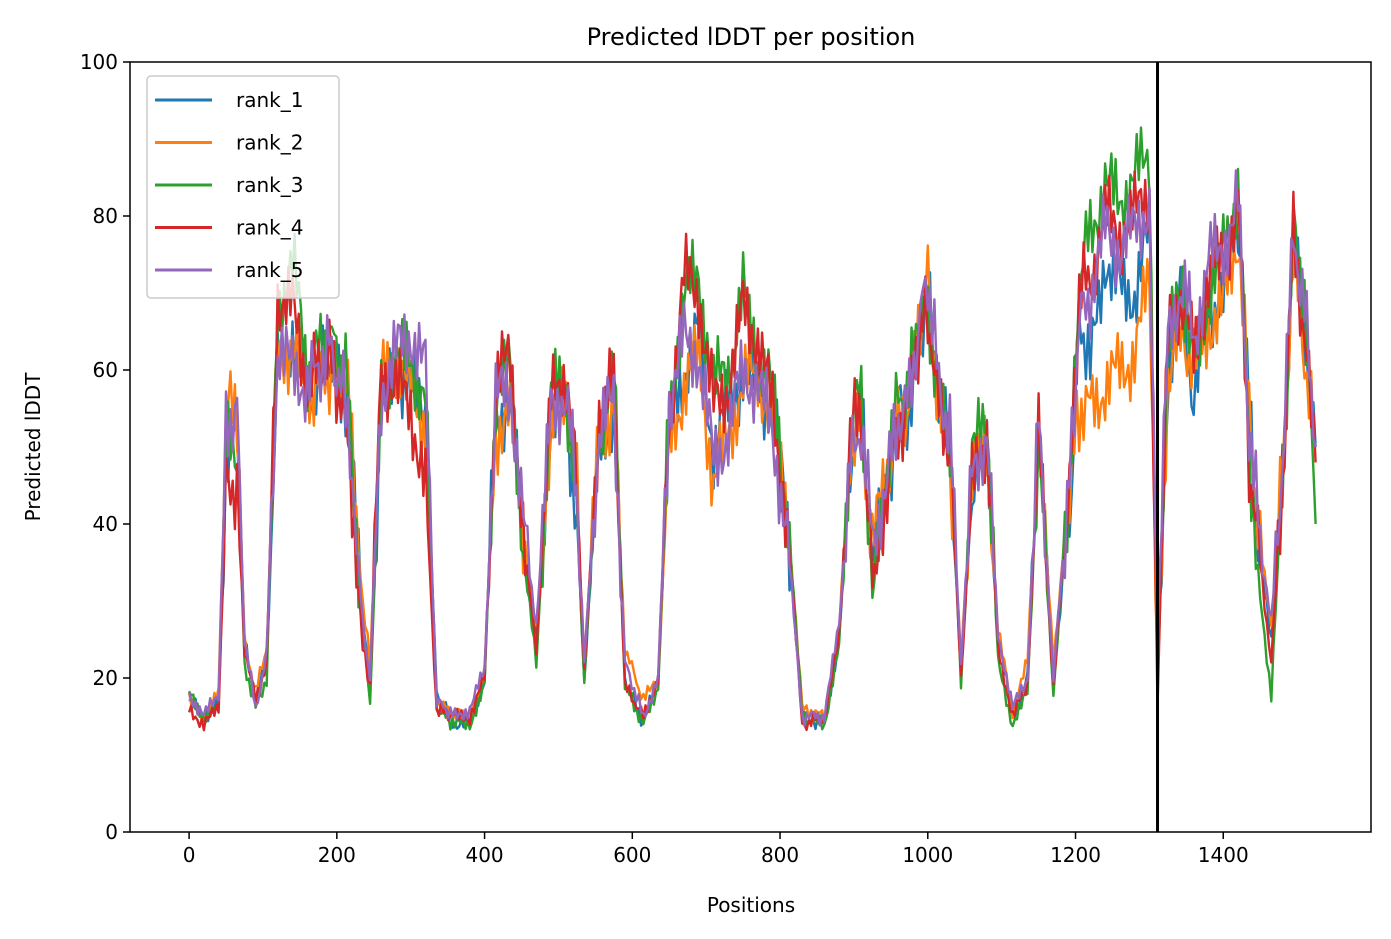  I want to click on x-tick-label: 400, so click(484, 855).